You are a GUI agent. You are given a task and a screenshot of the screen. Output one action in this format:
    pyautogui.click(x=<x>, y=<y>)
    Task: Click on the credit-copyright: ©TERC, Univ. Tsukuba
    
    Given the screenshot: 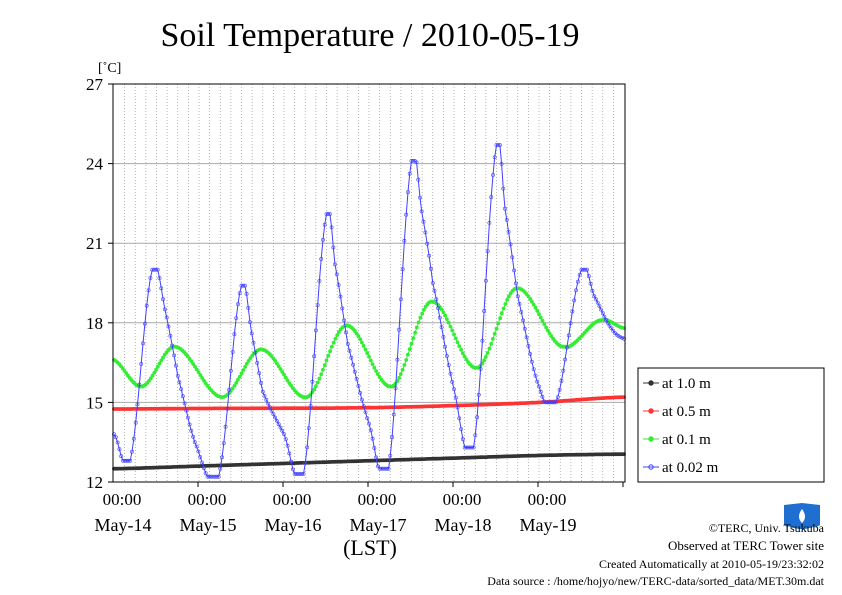 What is the action you would take?
    pyautogui.click(x=766, y=528)
    